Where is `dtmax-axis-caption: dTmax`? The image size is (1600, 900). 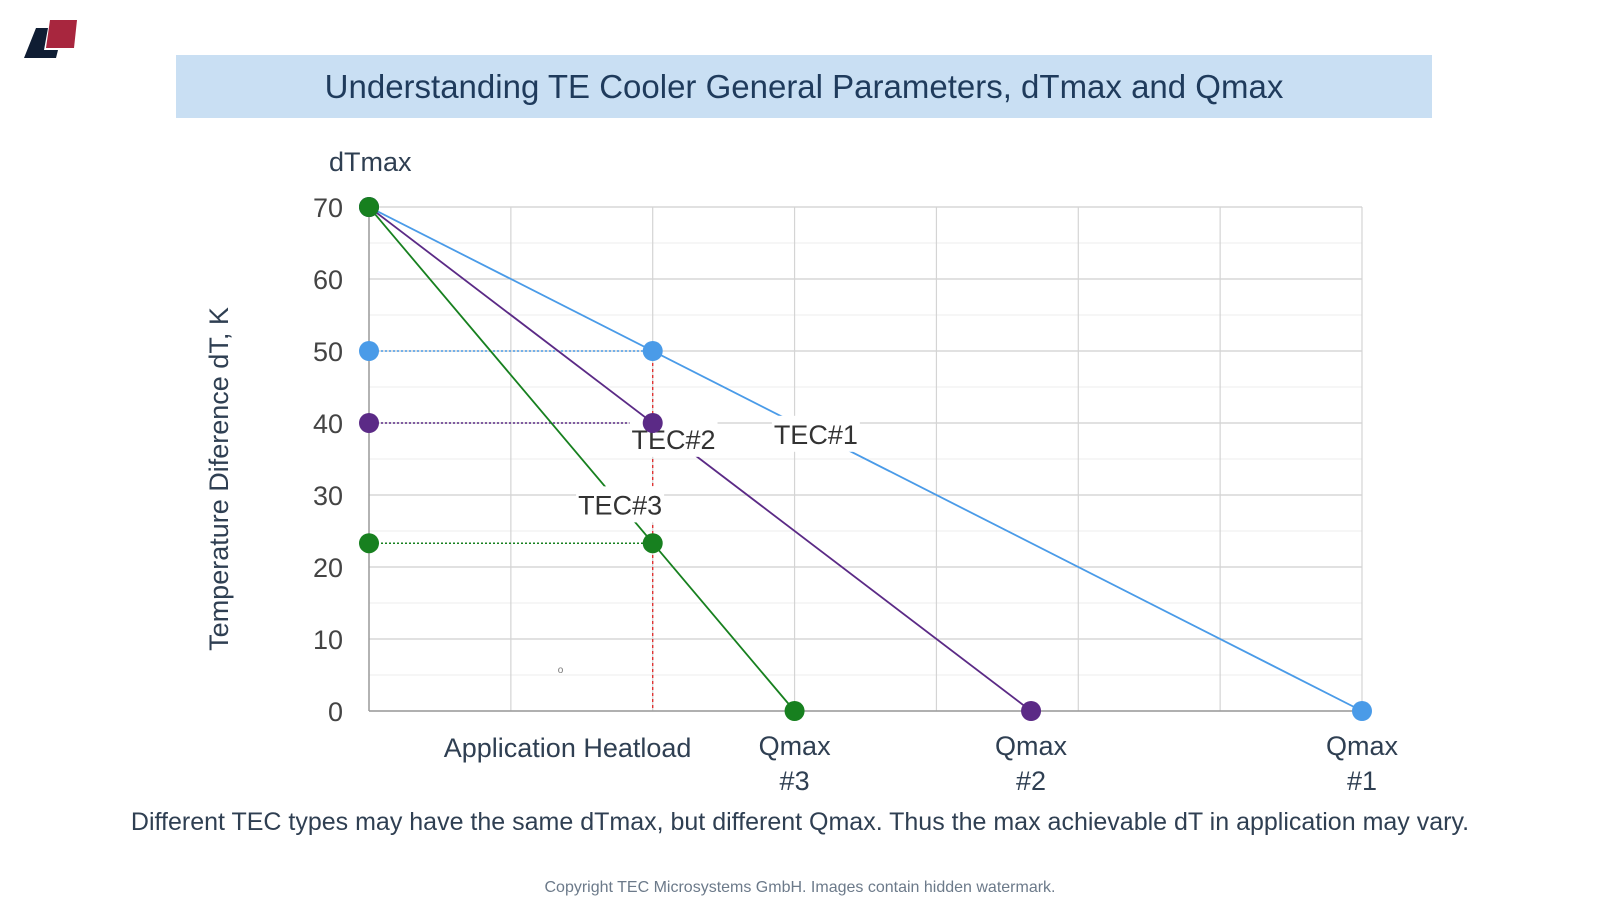 dtmax-axis-caption: dTmax is located at coordinates (370, 162).